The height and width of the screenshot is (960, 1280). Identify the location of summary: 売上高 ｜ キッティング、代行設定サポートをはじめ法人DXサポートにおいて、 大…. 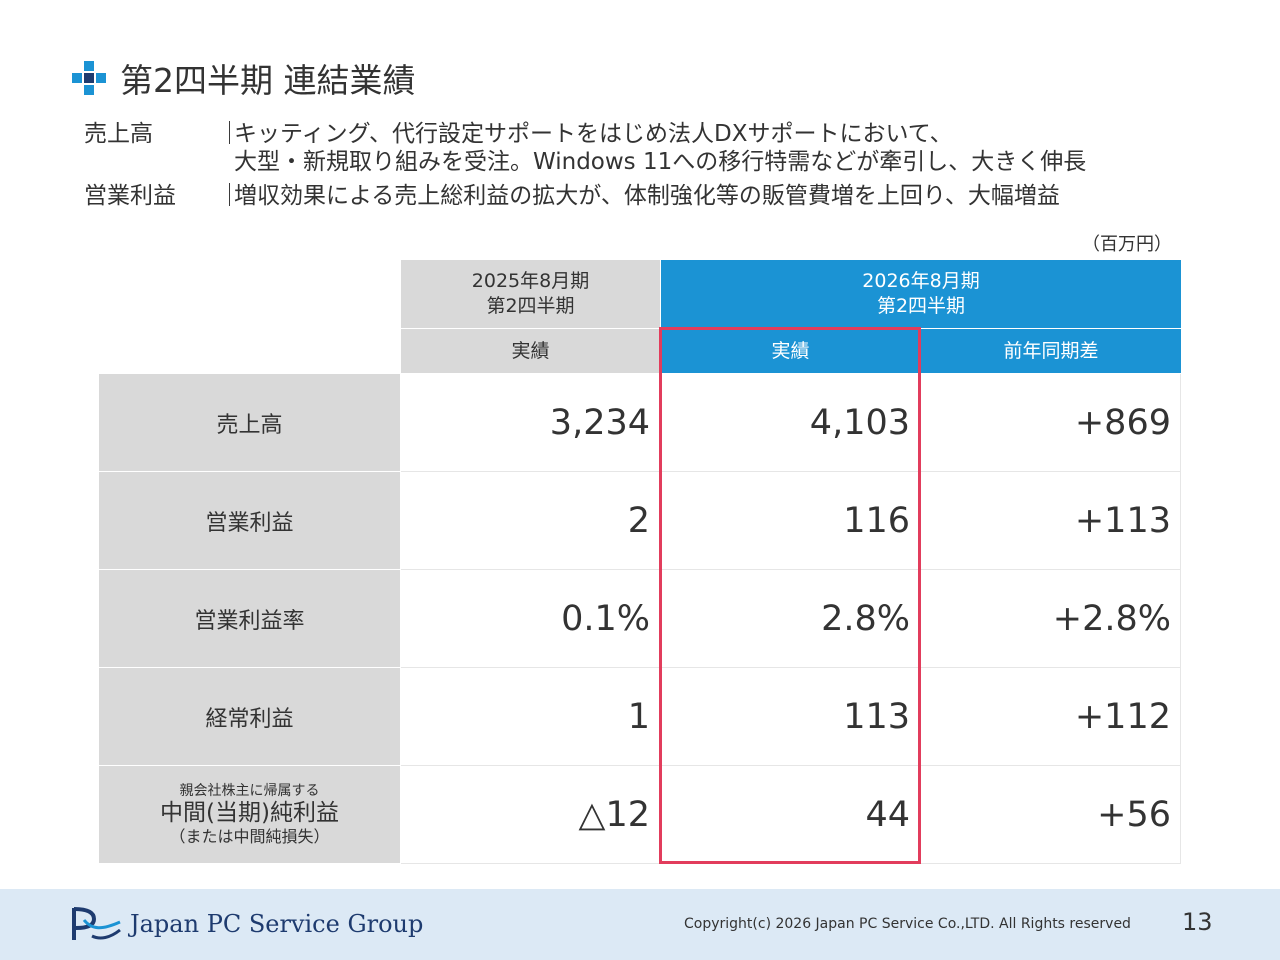
(644, 168).